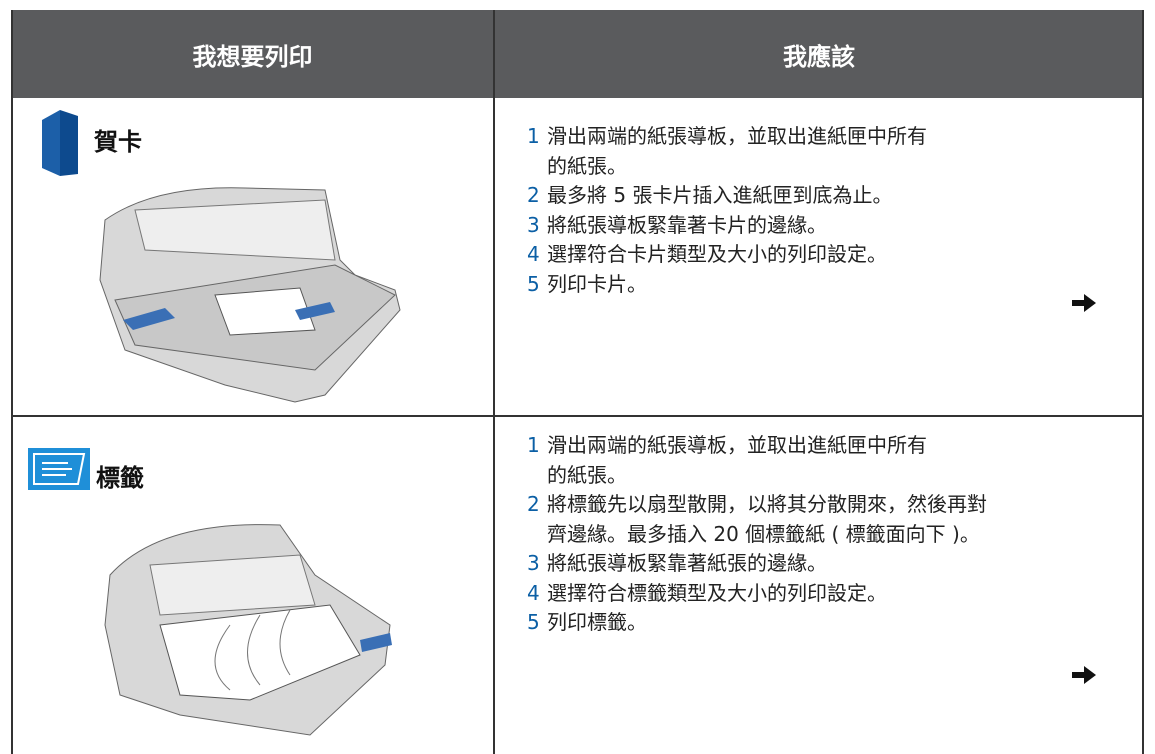 The height and width of the screenshot is (754, 1155). I want to click on row-title: 標籤, so click(120, 478).